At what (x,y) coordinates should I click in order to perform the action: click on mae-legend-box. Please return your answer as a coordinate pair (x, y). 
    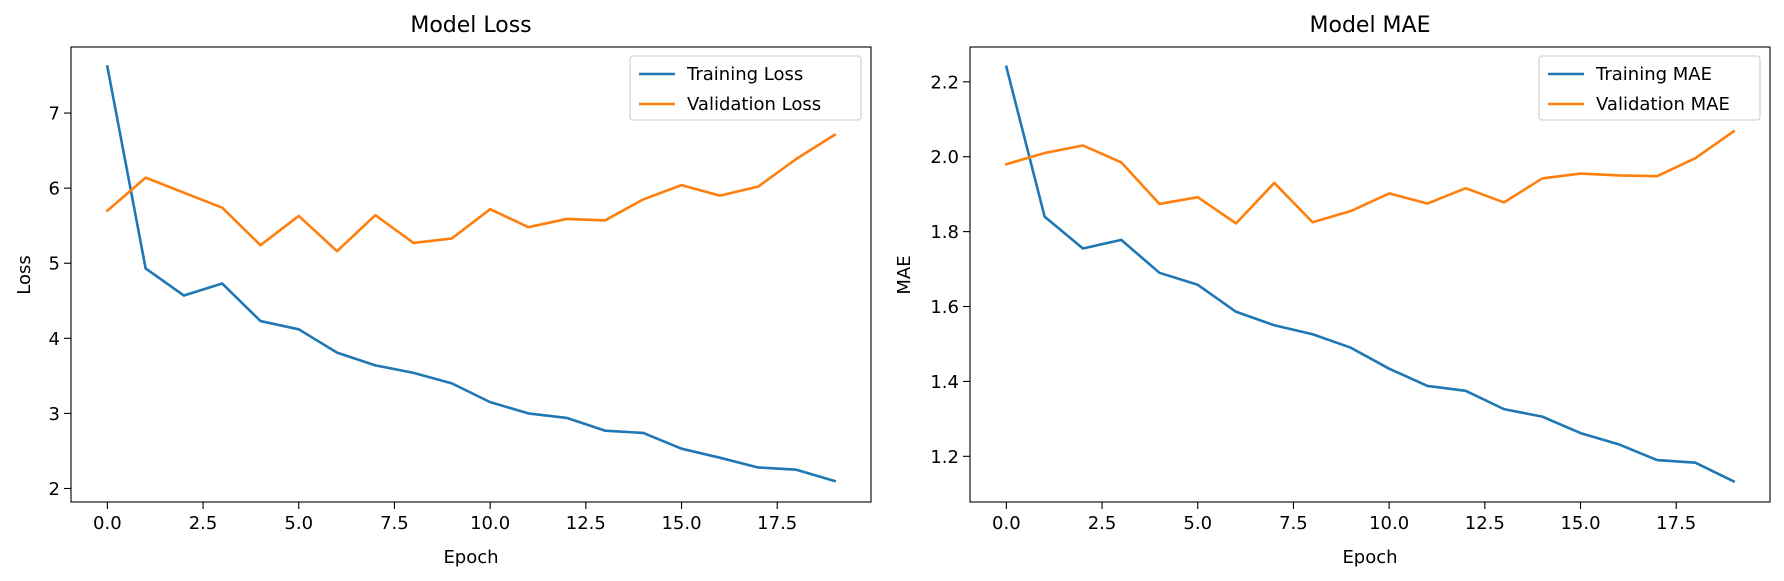
    Looking at the image, I should click on (1649, 88).